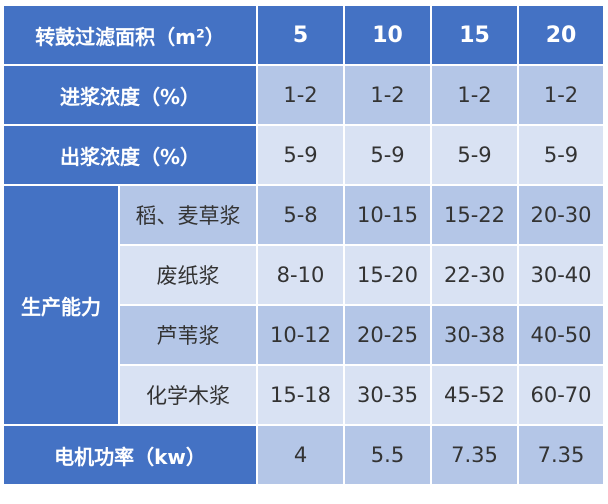  What do you see at coordinates (61, 305) in the screenshot?
I see `capacity-label: 生产能力` at bounding box center [61, 305].